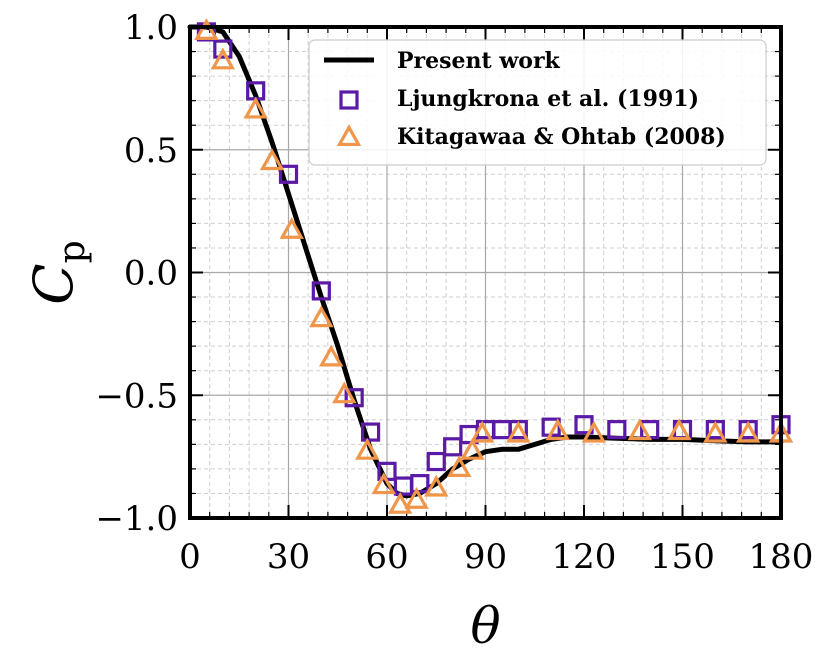 Image resolution: width=823 pixels, height=657 pixels. I want to click on legend-label: Ljungkrona et al. (1991), so click(548, 99).